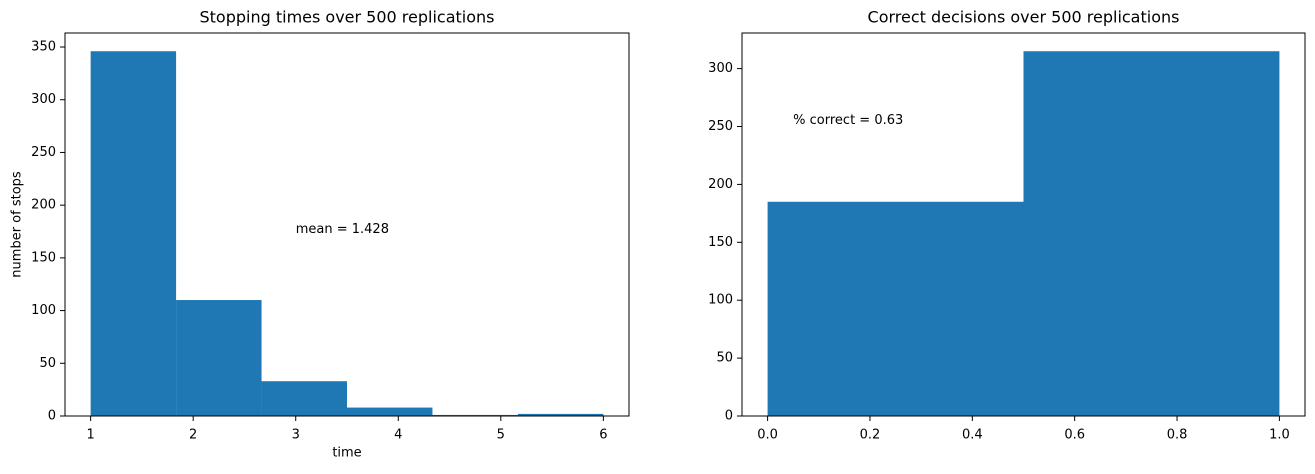  Describe the element at coordinates (603, 435) in the screenshot. I see `x-tick-label: 6` at that location.